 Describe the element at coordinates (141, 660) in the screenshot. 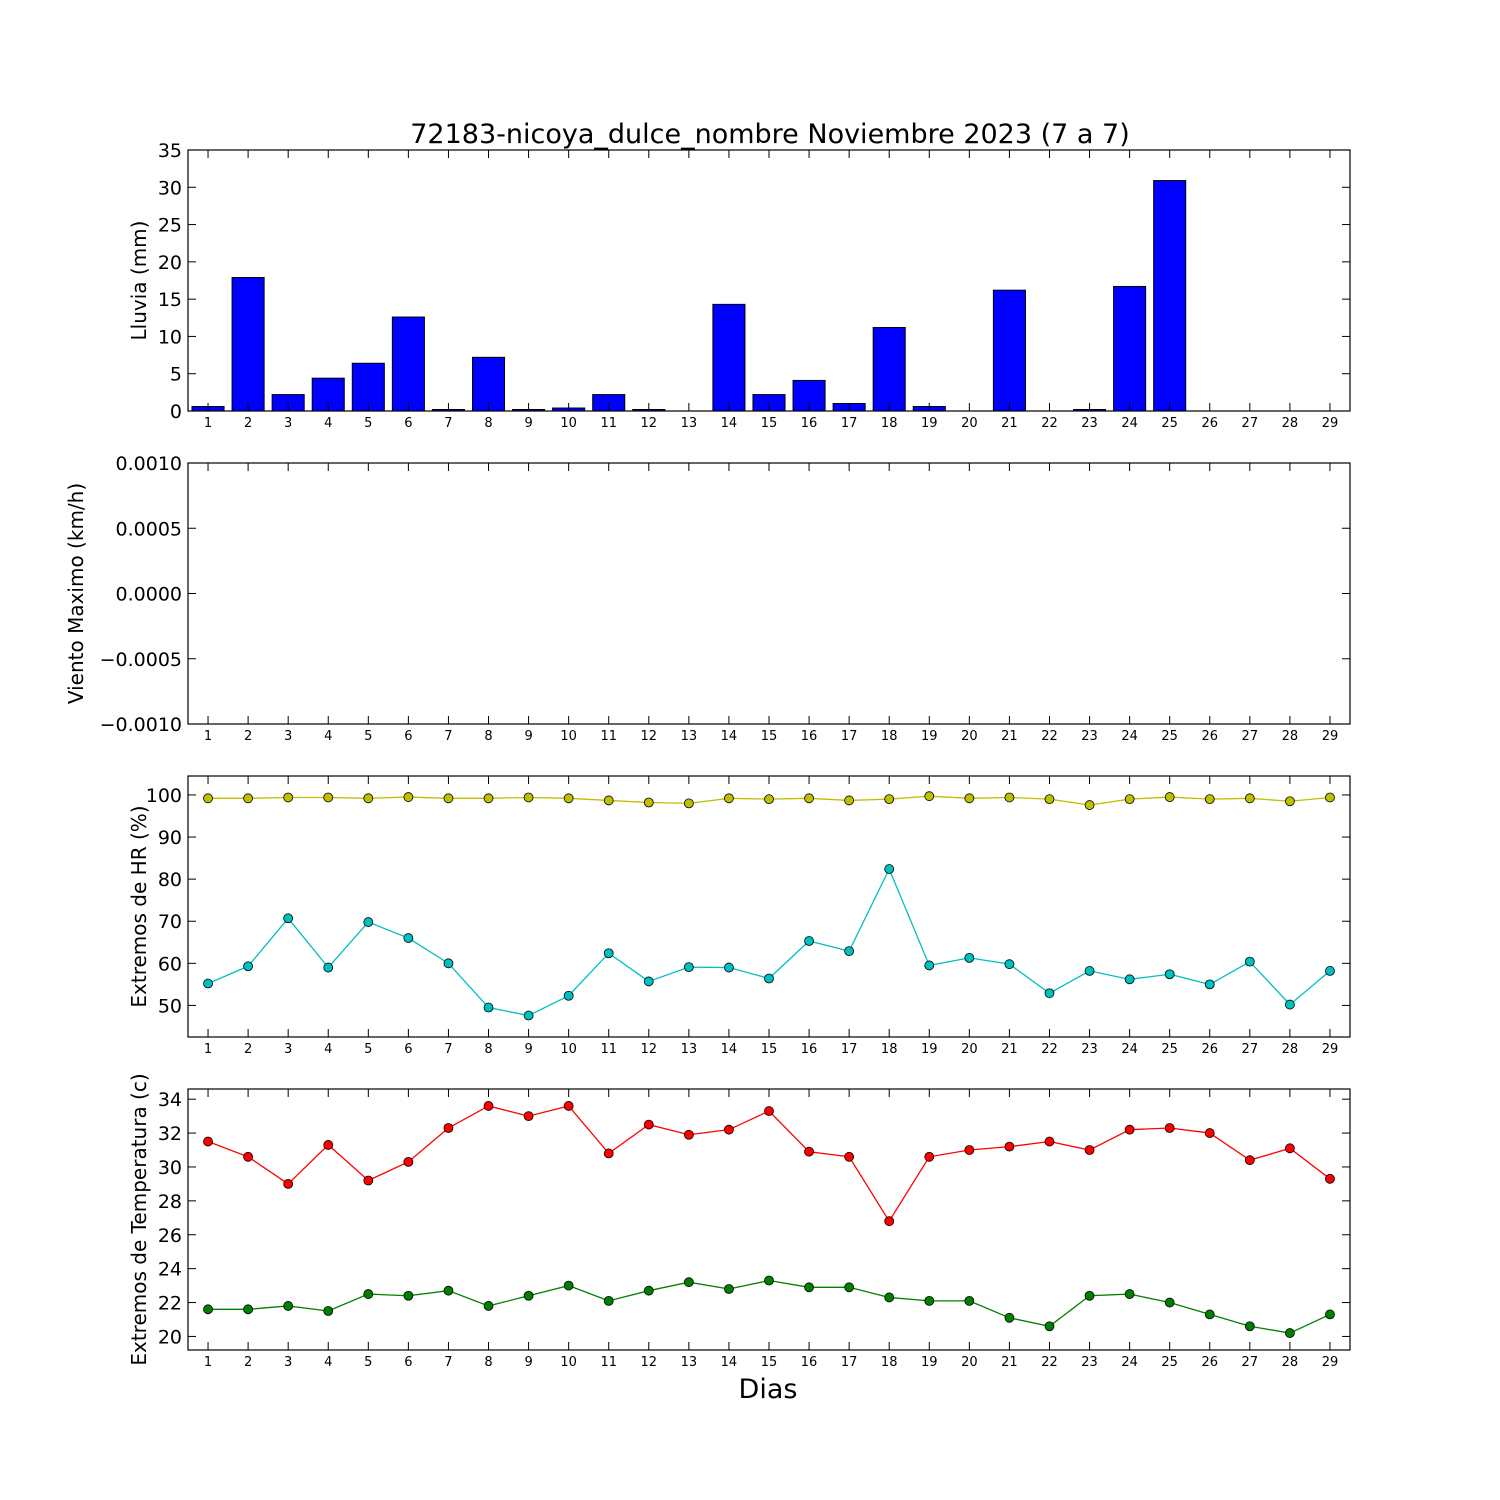

I see `y-tick-label: −0.0005` at that location.